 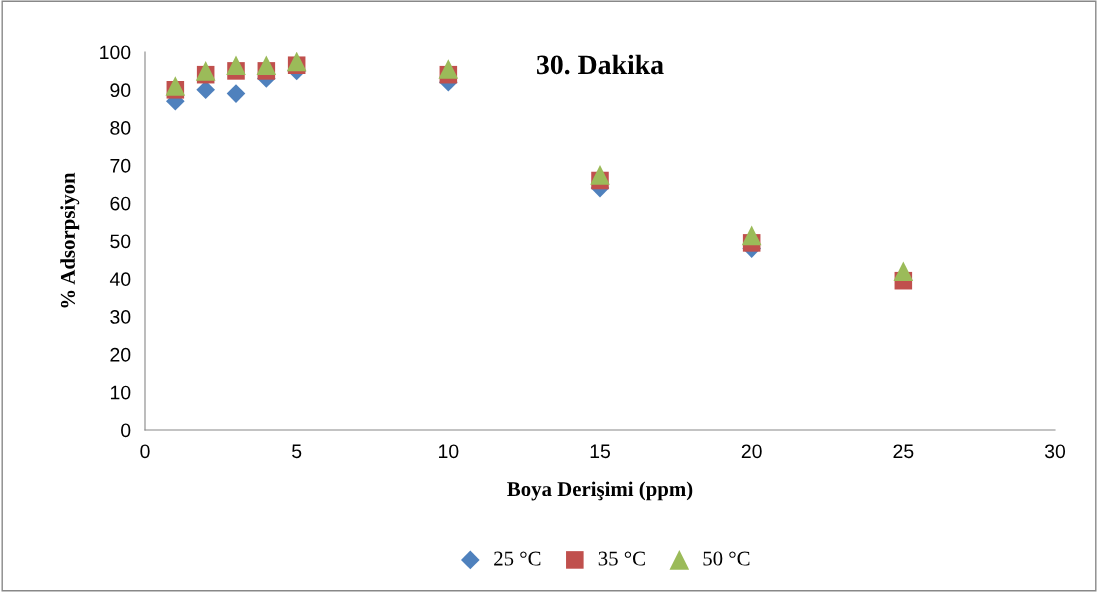 I want to click on y-tick-label: 20, so click(x=120, y=354).